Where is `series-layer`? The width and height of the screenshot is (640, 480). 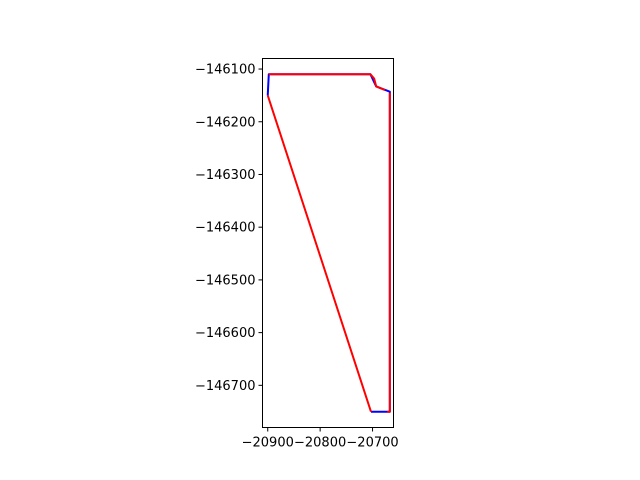
series-layer is located at coordinates (328, 243).